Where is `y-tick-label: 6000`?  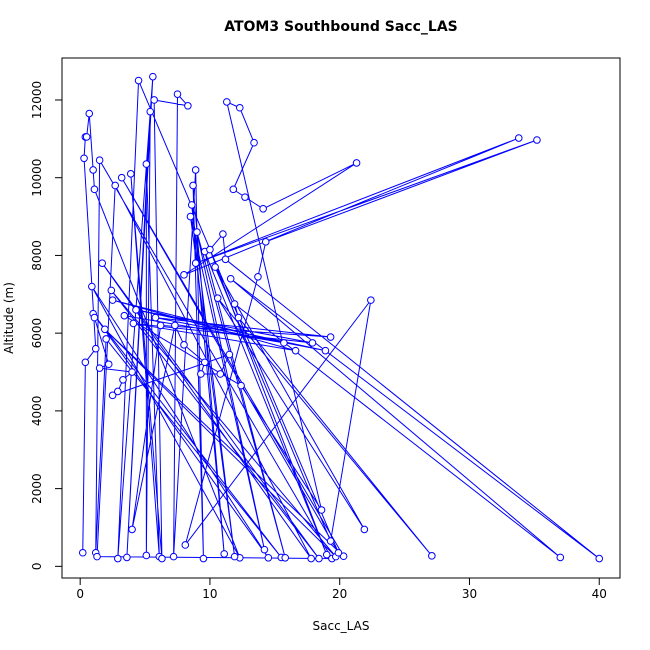
y-tick-label: 6000 is located at coordinates (37, 333).